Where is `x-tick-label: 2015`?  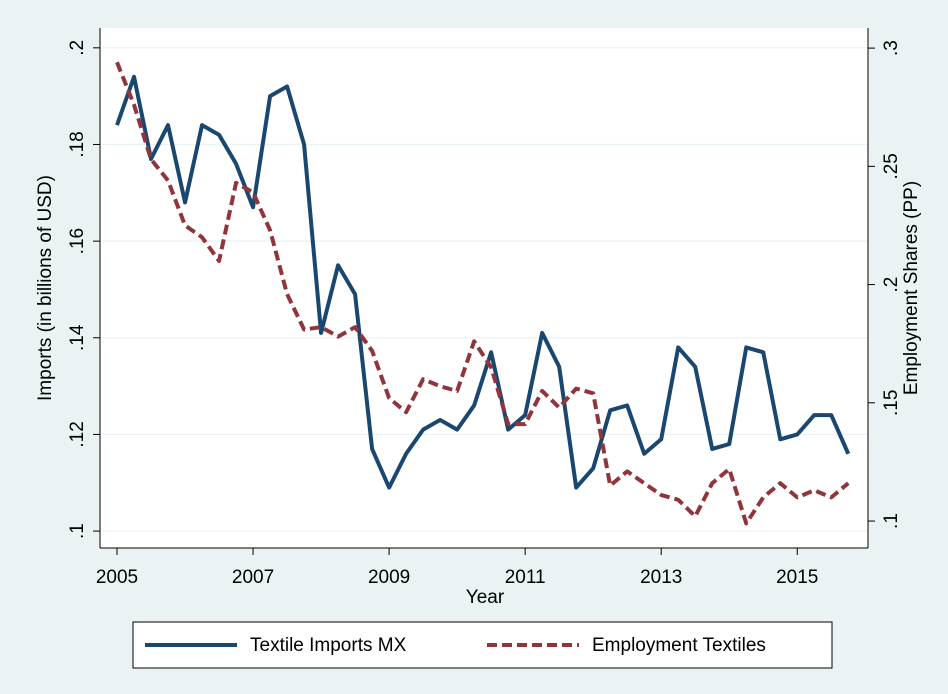
x-tick-label: 2015 is located at coordinates (797, 577).